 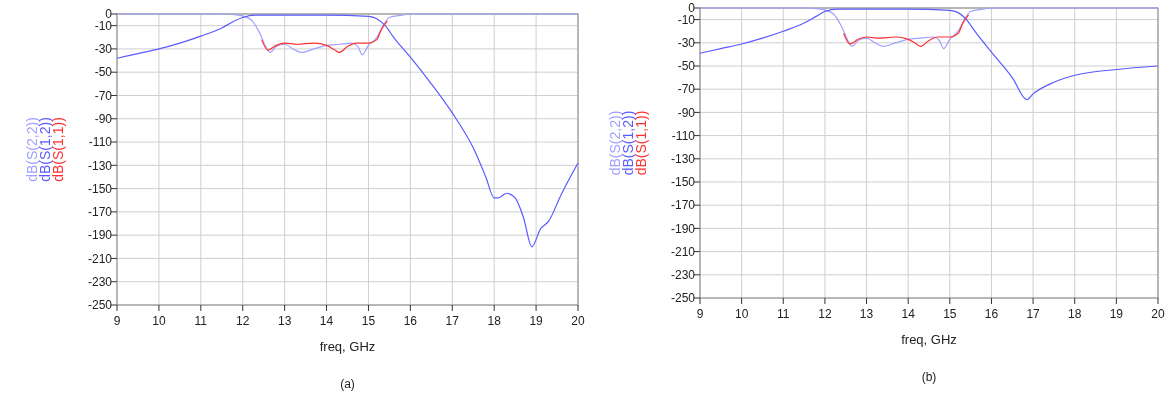 What do you see at coordinates (929, 377) in the screenshot?
I see `text: (b)` at bounding box center [929, 377].